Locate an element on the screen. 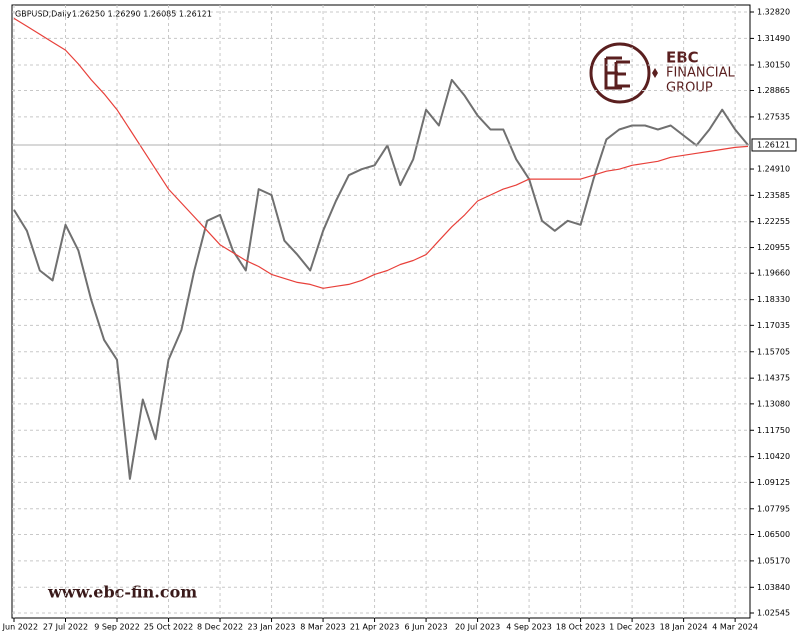  y-tick-label: 1.27535 is located at coordinates (773, 116).